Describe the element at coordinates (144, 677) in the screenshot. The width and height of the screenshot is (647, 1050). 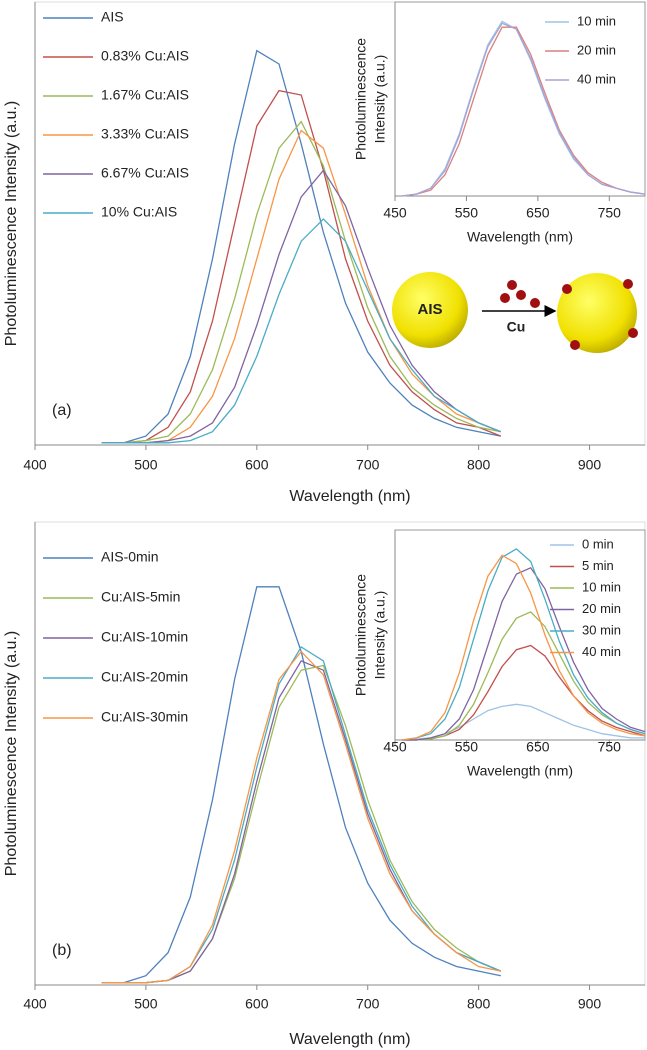
I see `legend-label: Cu:AIS-20min` at that location.